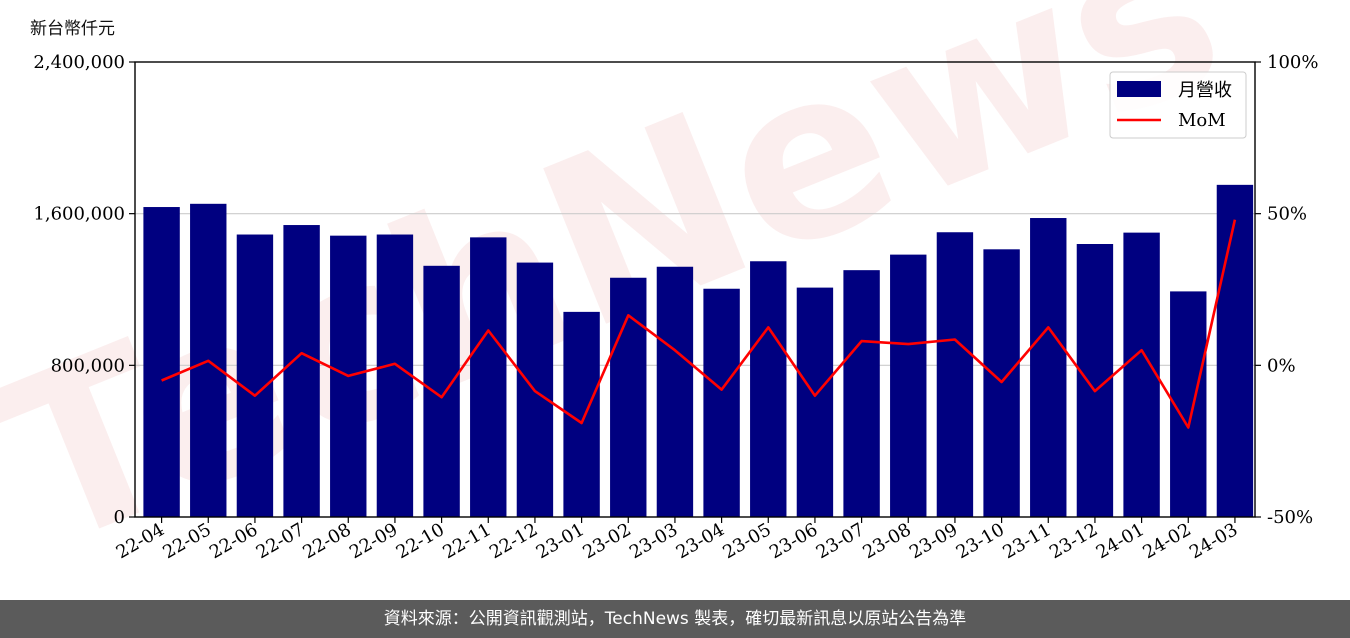 Image resolution: width=1350 pixels, height=638 pixels. Describe the element at coordinates (1205, 90) in the screenshot. I see `legend-label-revenue: 月營收` at that location.